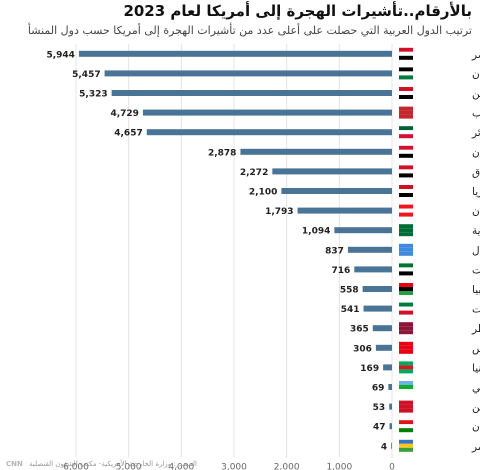 Image resolution: width=480 pixels, height=470 pixels. What do you see at coordinates (14, 464) in the screenshot?
I see `logo: CNN` at bounding box center [14, 464].